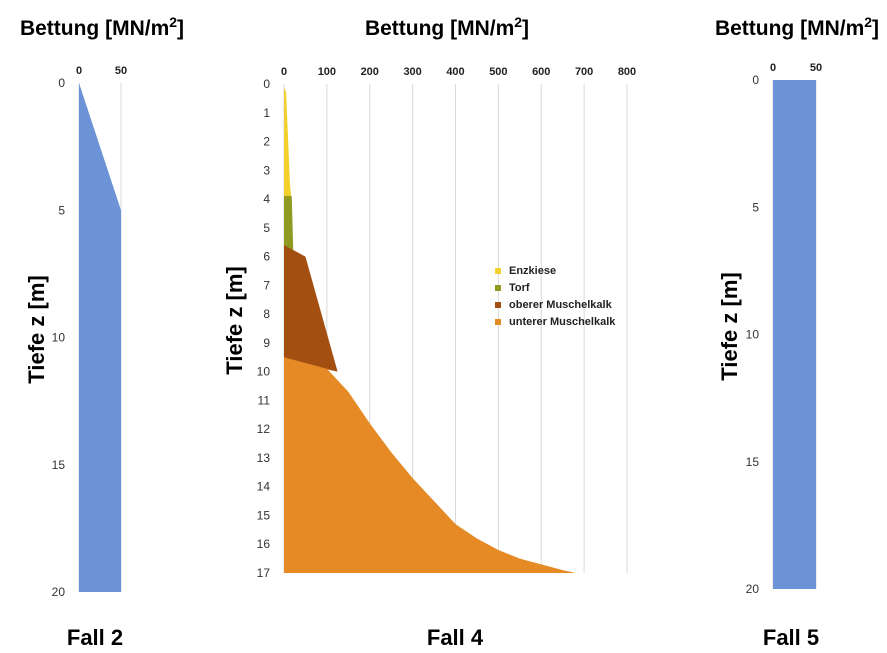 The height and width of the screenshot is (653, 887). I want to click on x-tick-label: 200, so click(370, 72).